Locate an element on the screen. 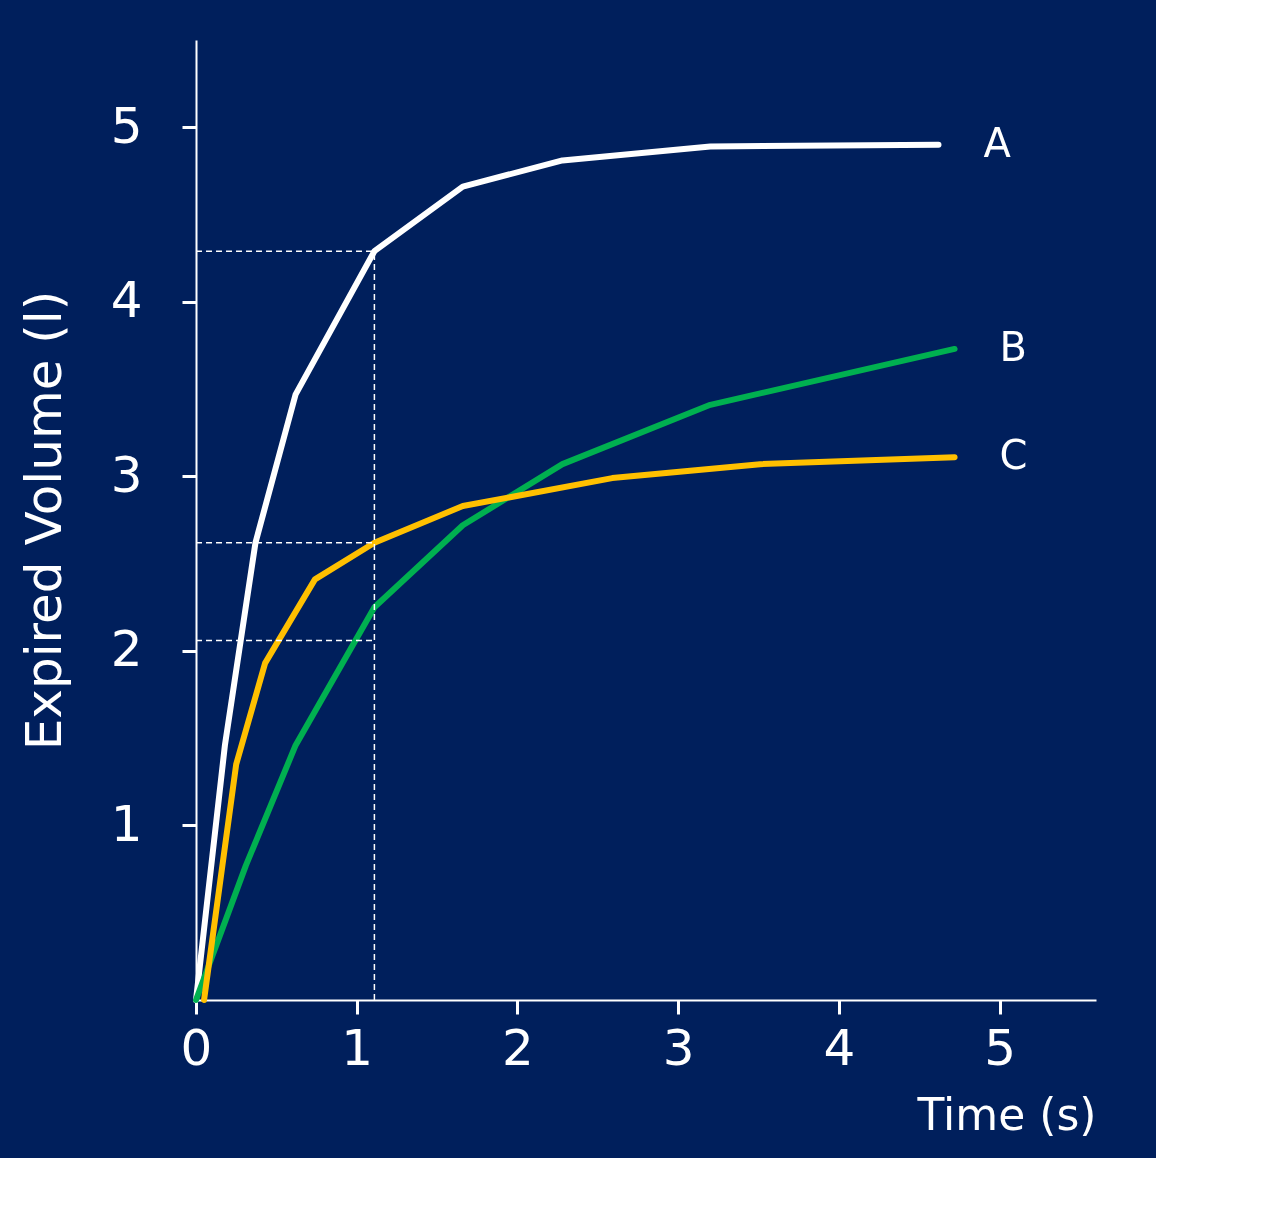  y-tick-label: 1 is located at coordinates (126, 823).